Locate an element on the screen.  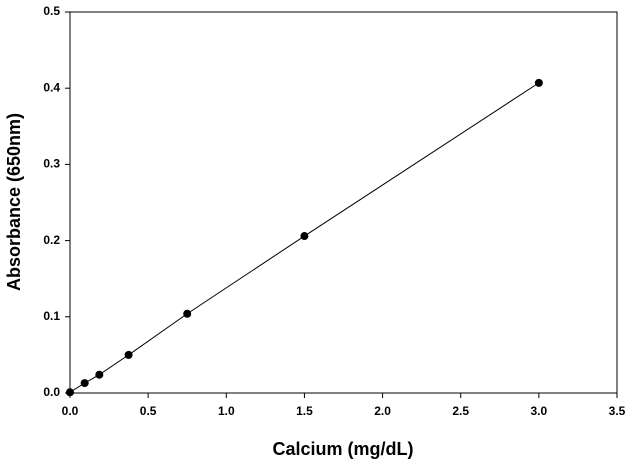
y-tick-label: 0.0 is located at coordinates (51, 392).